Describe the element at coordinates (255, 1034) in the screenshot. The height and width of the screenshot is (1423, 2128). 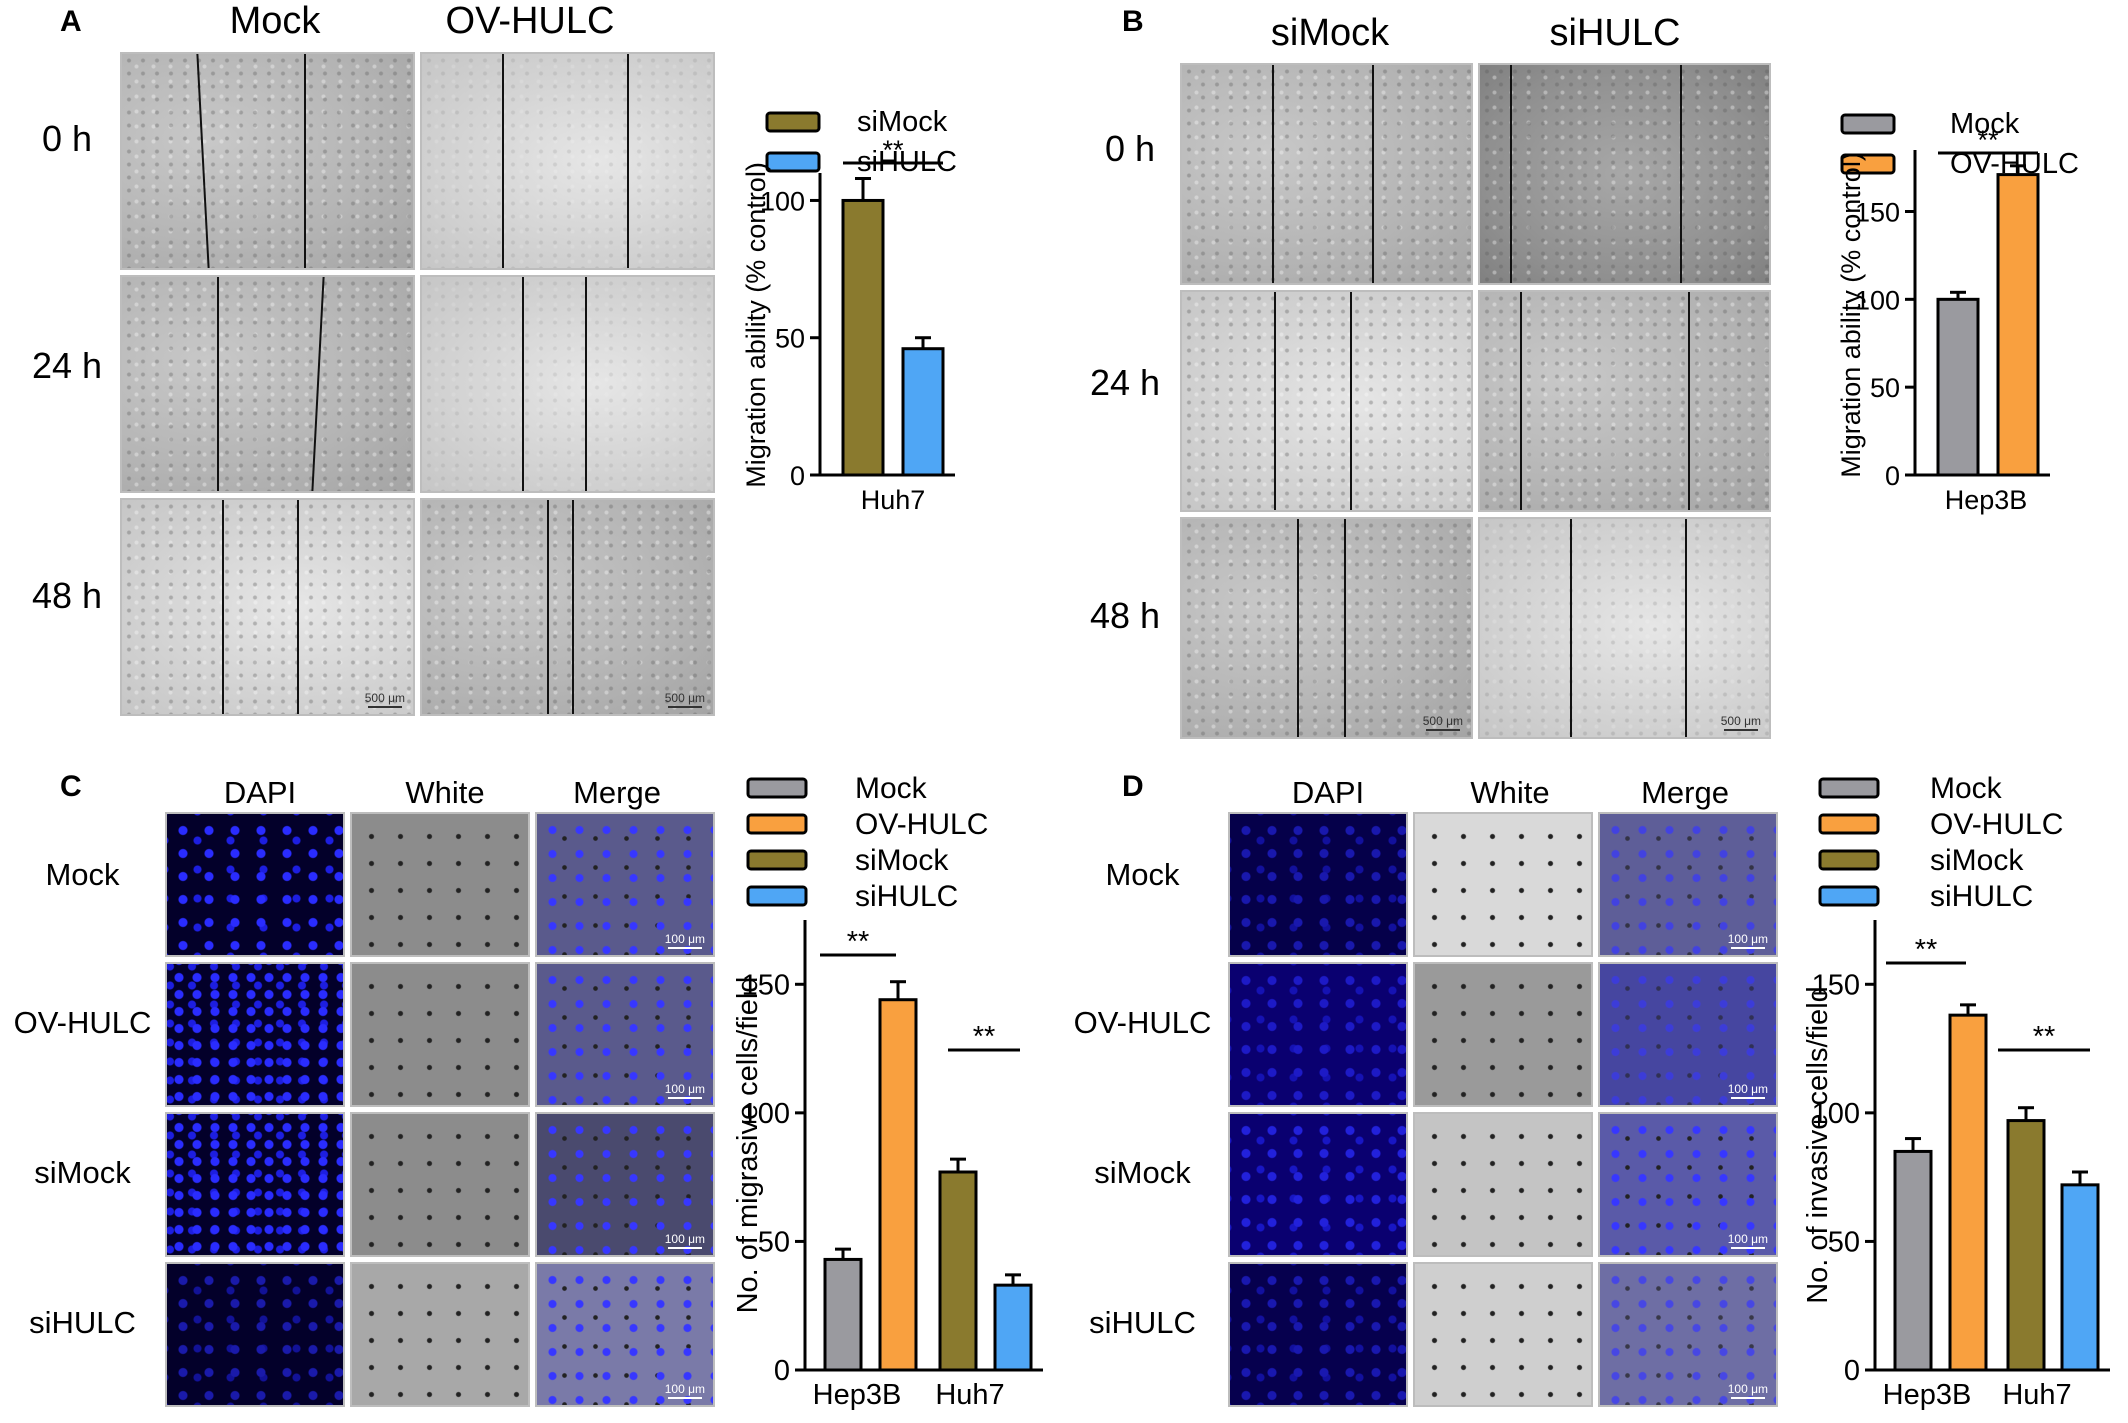
I see `micrograph-c-dapi-ov-hulc` at that location.